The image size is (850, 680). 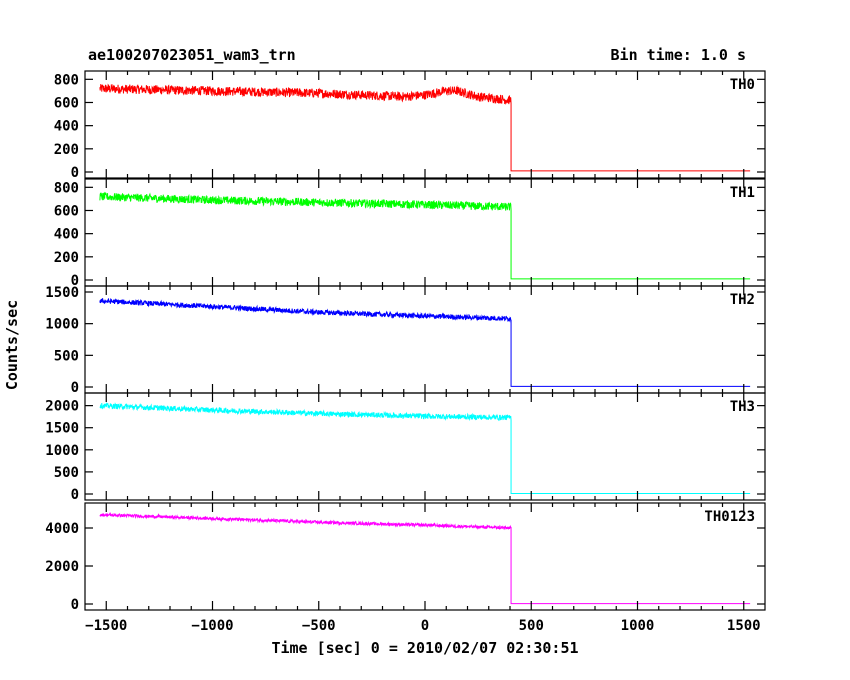 I want to click on x-axis-label: Time [sec] 0 = 2010/02/07 02:30:51, so click(x=424, y=648).